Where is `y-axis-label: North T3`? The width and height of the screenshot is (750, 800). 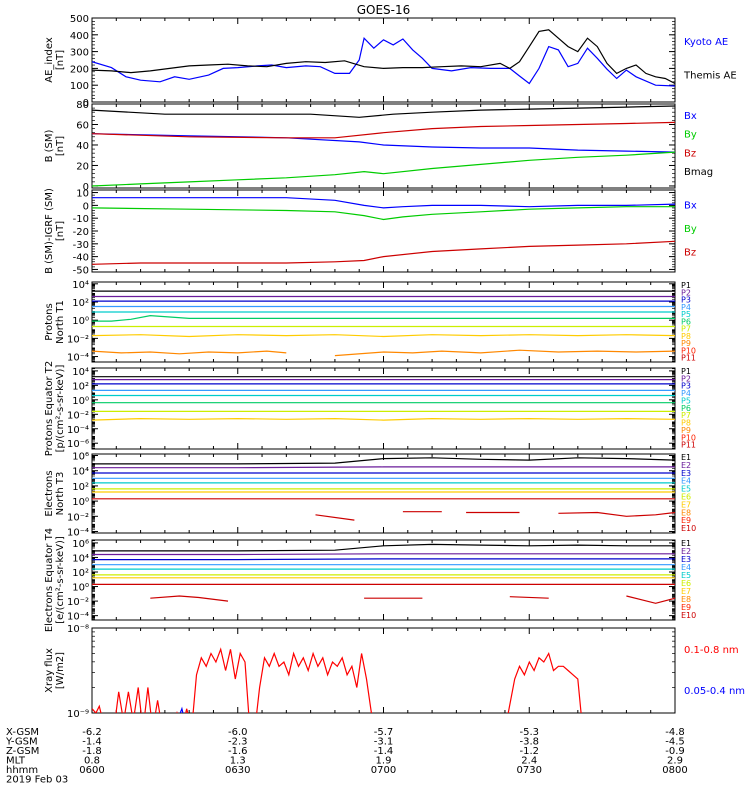
y-axis-label: North T3 is located at coordinates (60, 494).